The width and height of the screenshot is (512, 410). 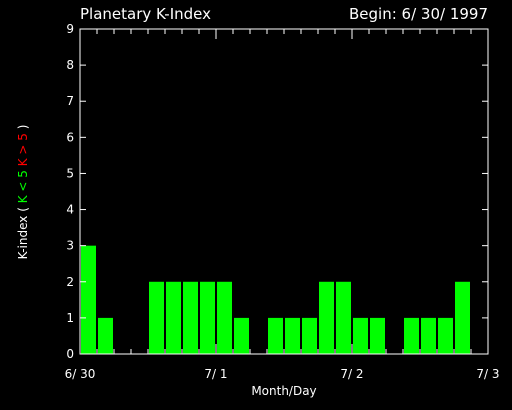 What do you see at coordinates (80, 374) in the screenshot?
I see `x-tick-label: 6/ 30` at bounding box center [80, 374].